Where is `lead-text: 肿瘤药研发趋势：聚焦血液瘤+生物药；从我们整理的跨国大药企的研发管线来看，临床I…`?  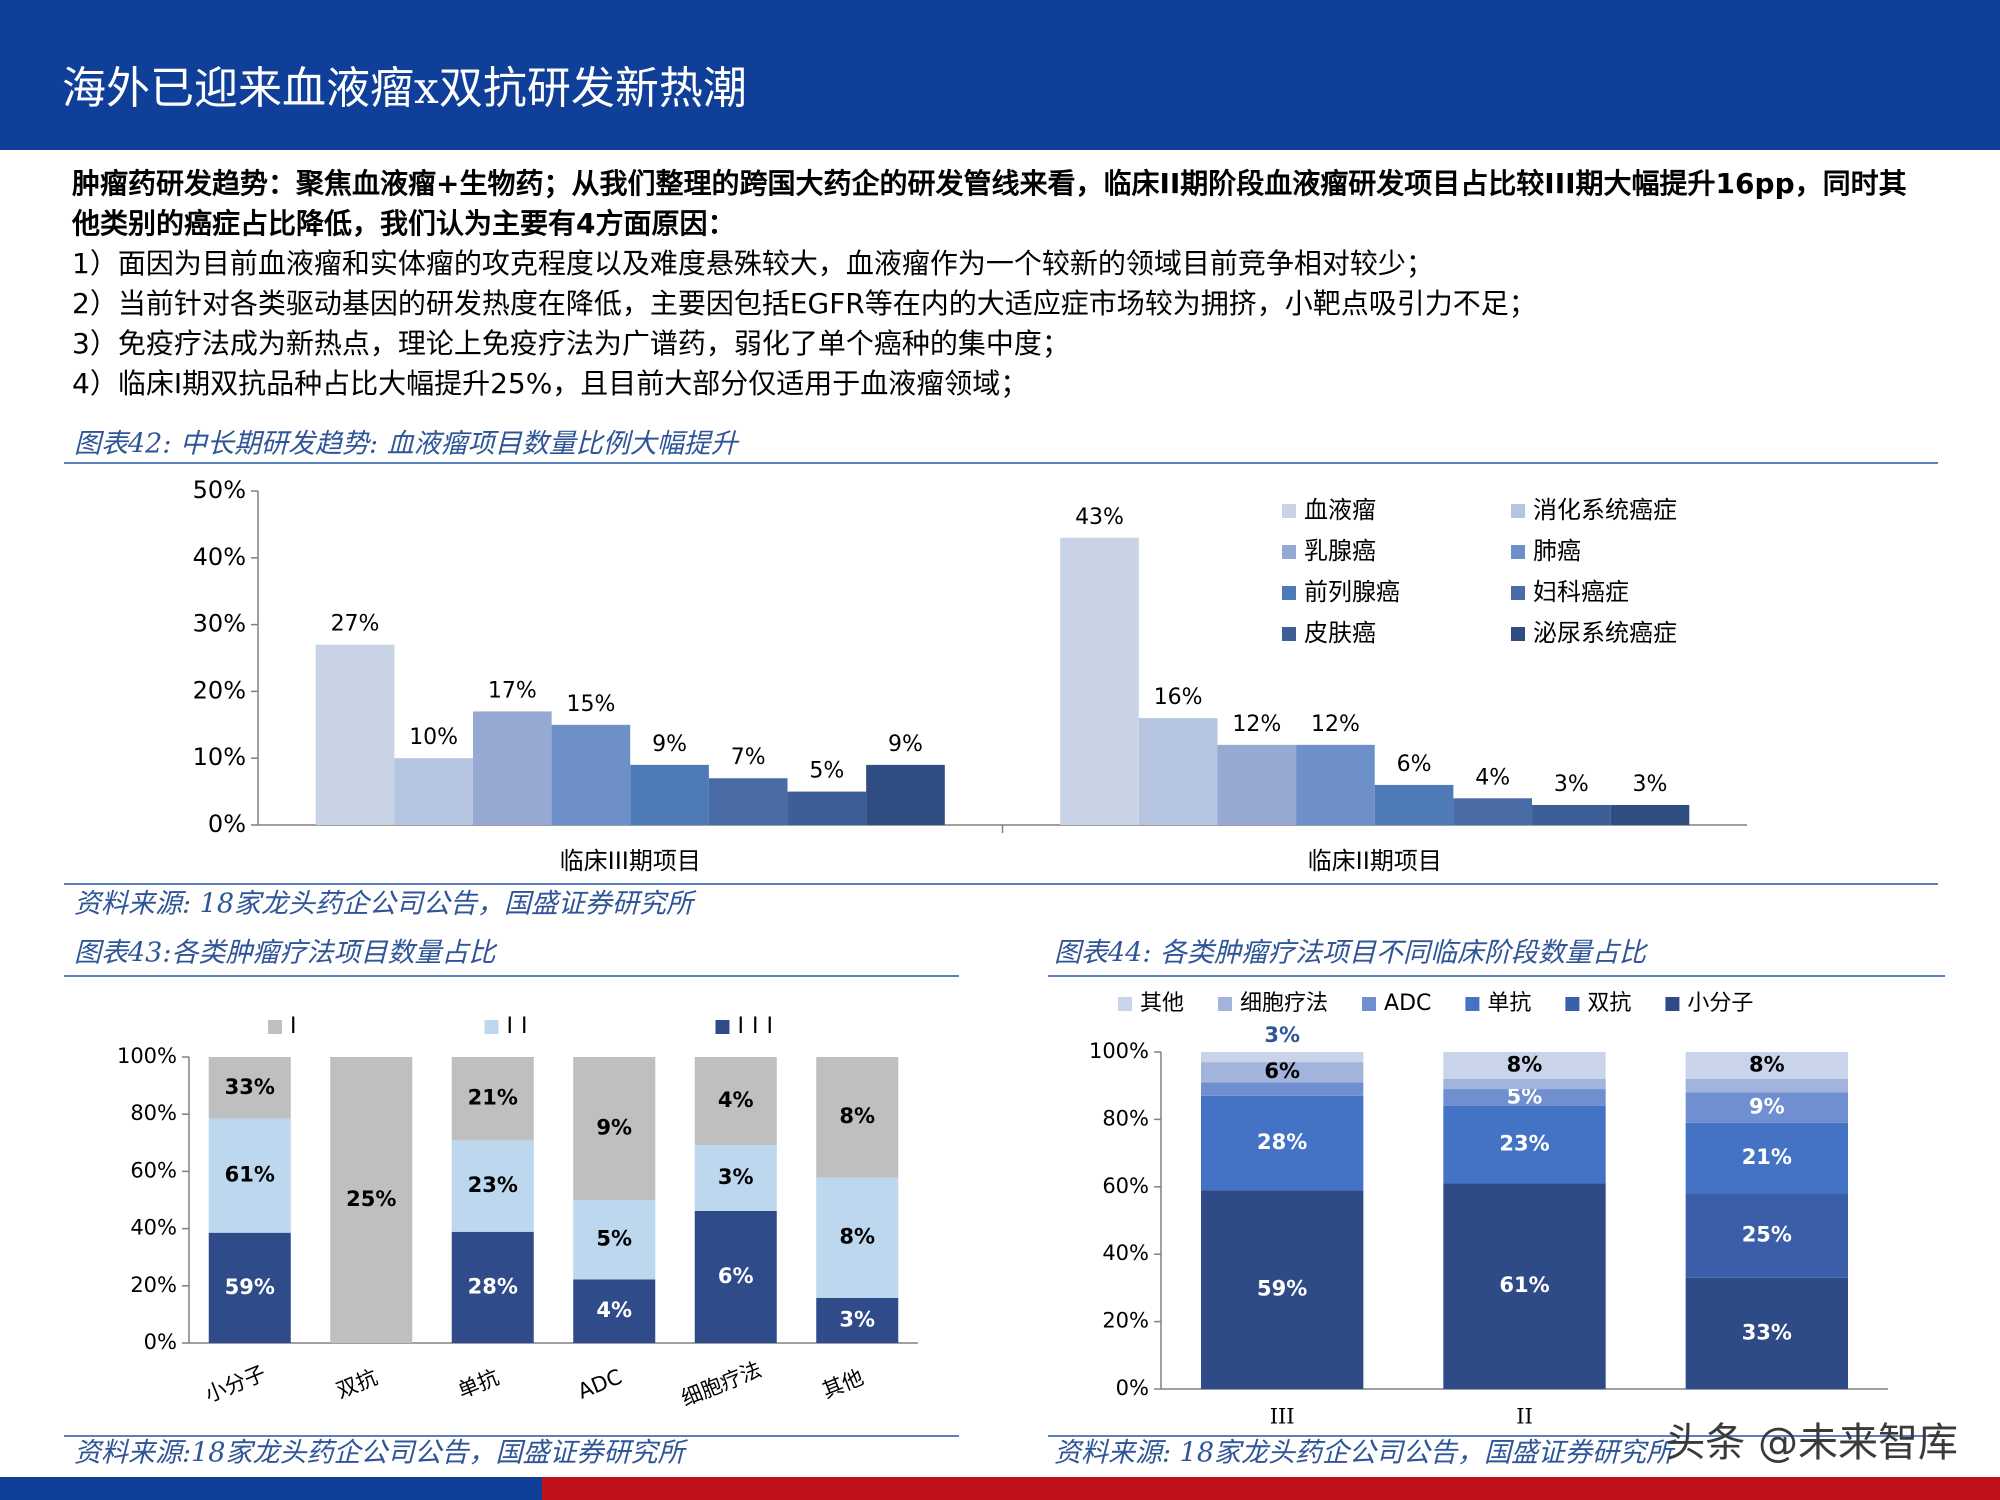
lead-text: 肿瘤药研发趋势：聚焦血液瘤+生物药；从我们整理的跨国大药企的研发管线来看，临床I… is located at coordinates (989, 203).